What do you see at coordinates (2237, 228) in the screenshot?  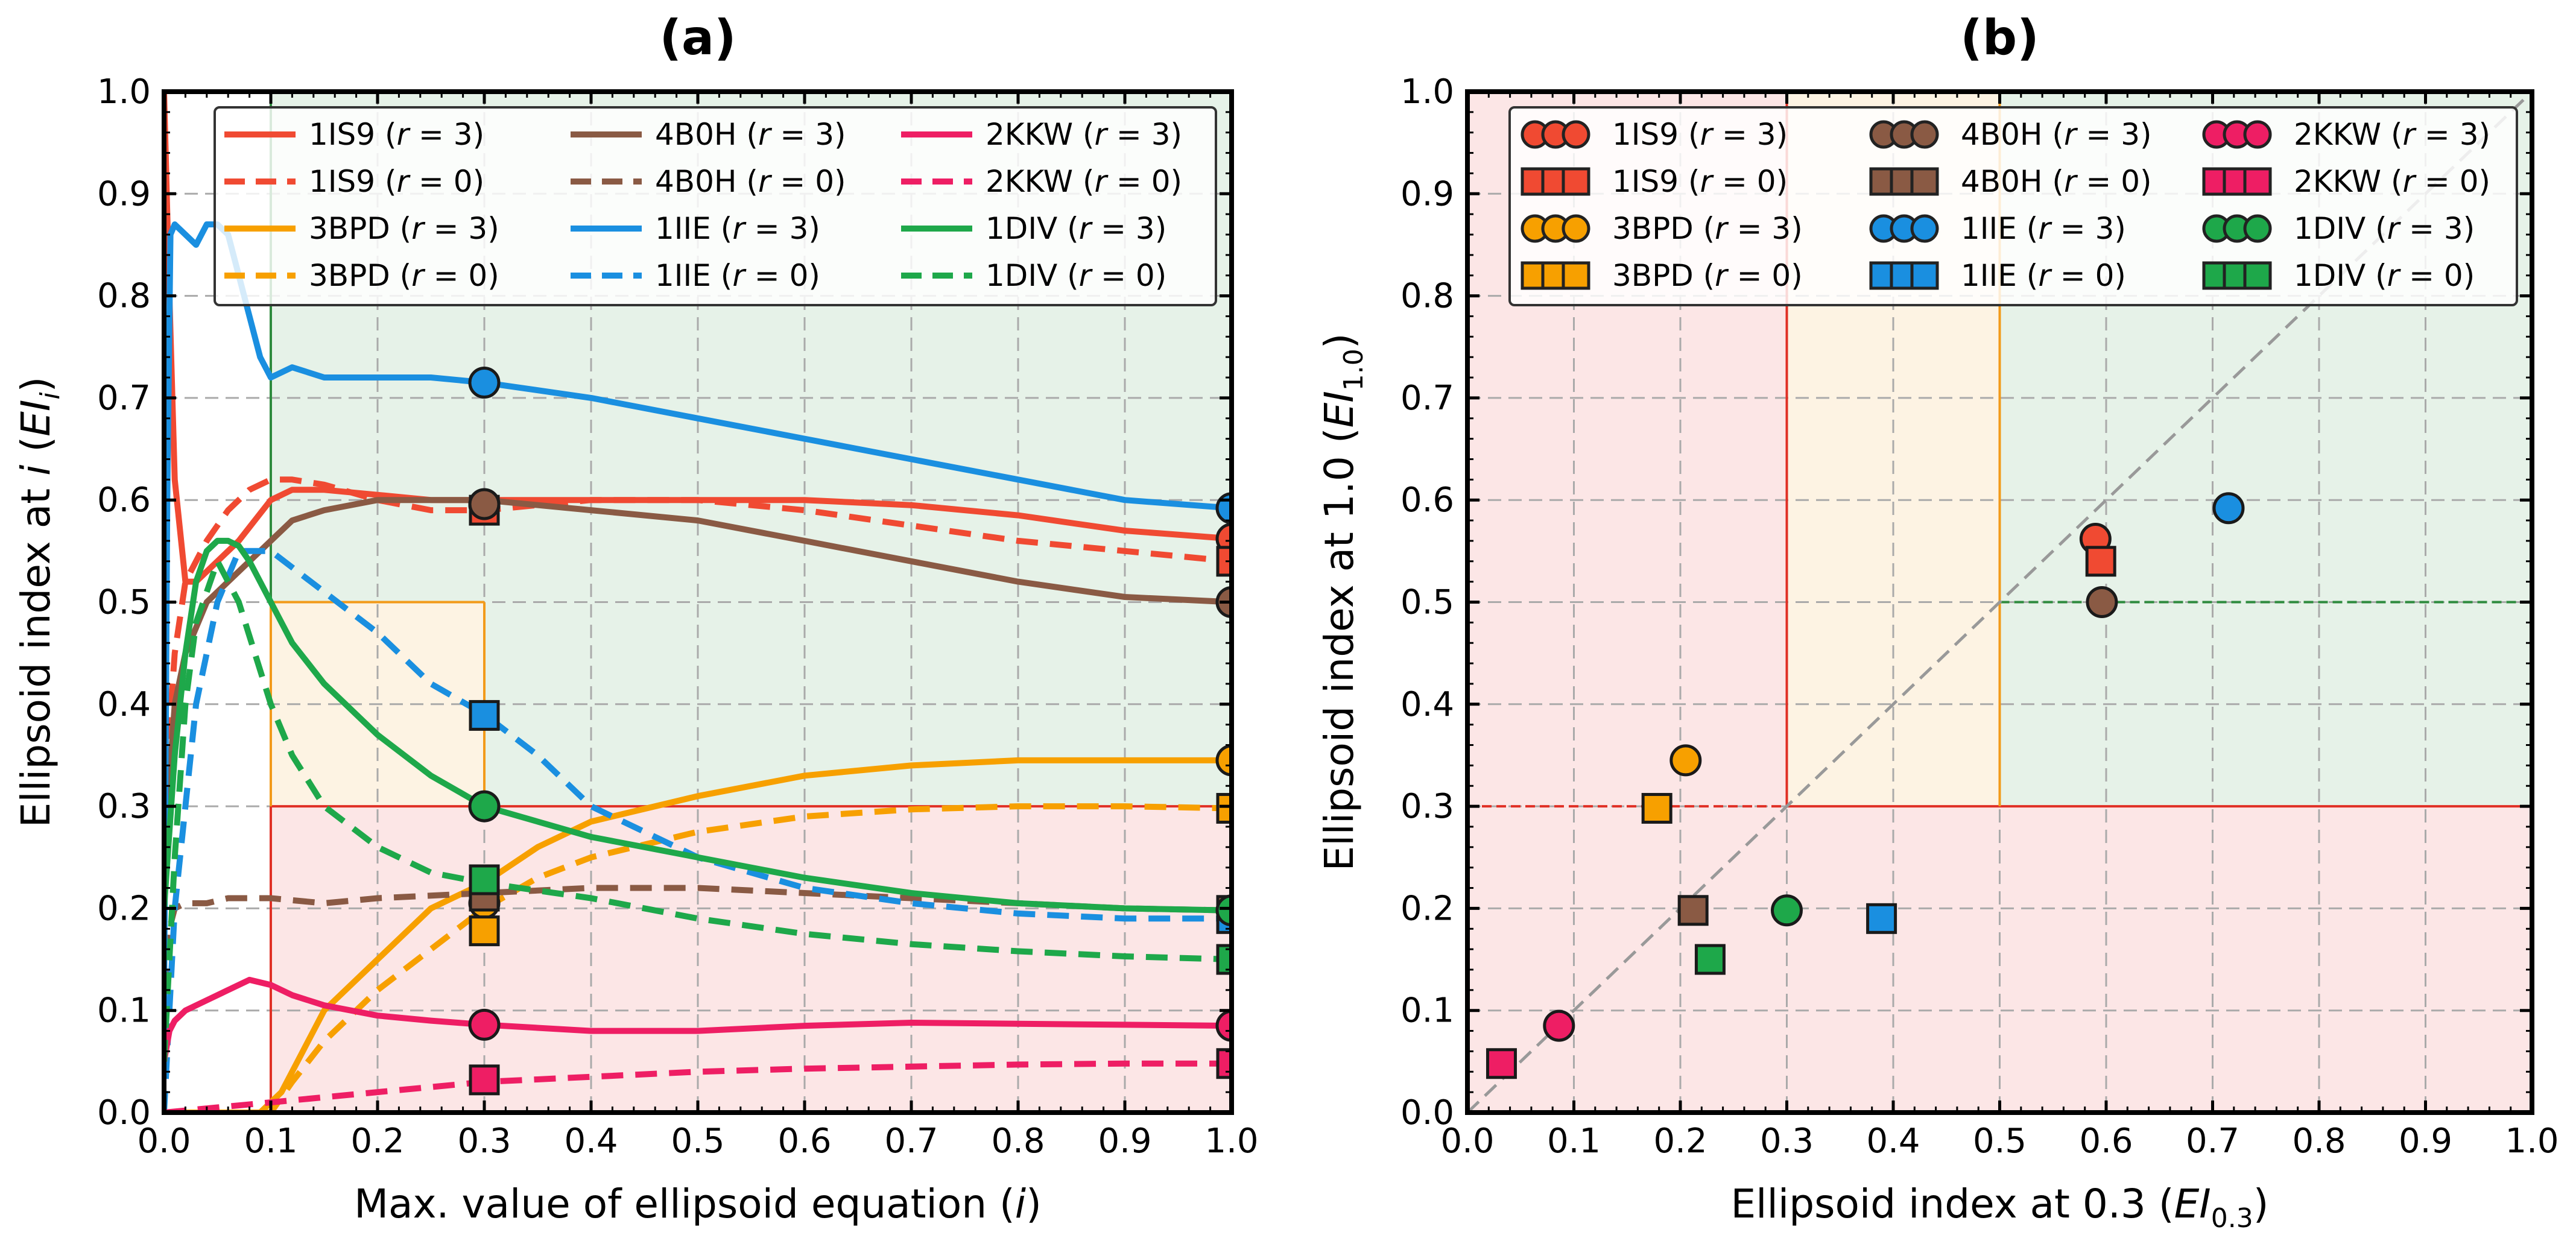 I see `legend-swatch-1div-r3` at bounding box center [2237, 228].